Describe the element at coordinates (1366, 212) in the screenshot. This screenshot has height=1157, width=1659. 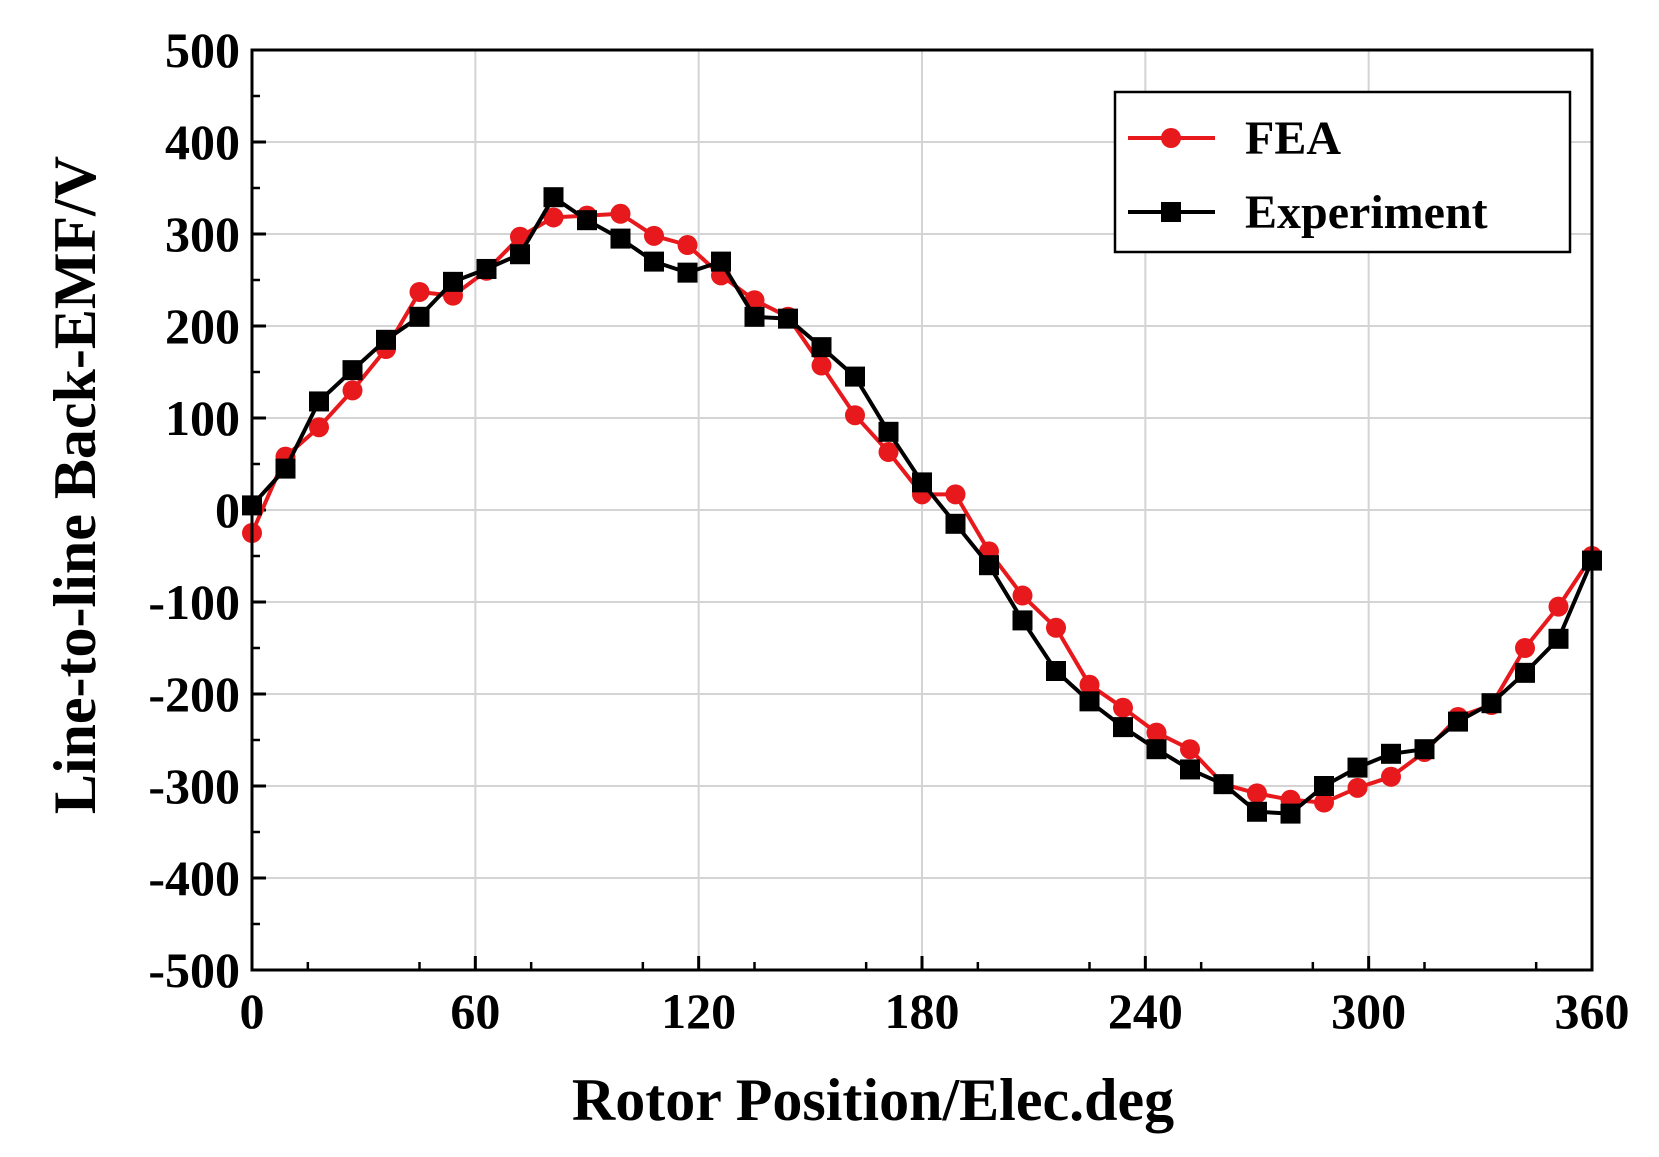
I see `legend-label: Experiment` at that location.